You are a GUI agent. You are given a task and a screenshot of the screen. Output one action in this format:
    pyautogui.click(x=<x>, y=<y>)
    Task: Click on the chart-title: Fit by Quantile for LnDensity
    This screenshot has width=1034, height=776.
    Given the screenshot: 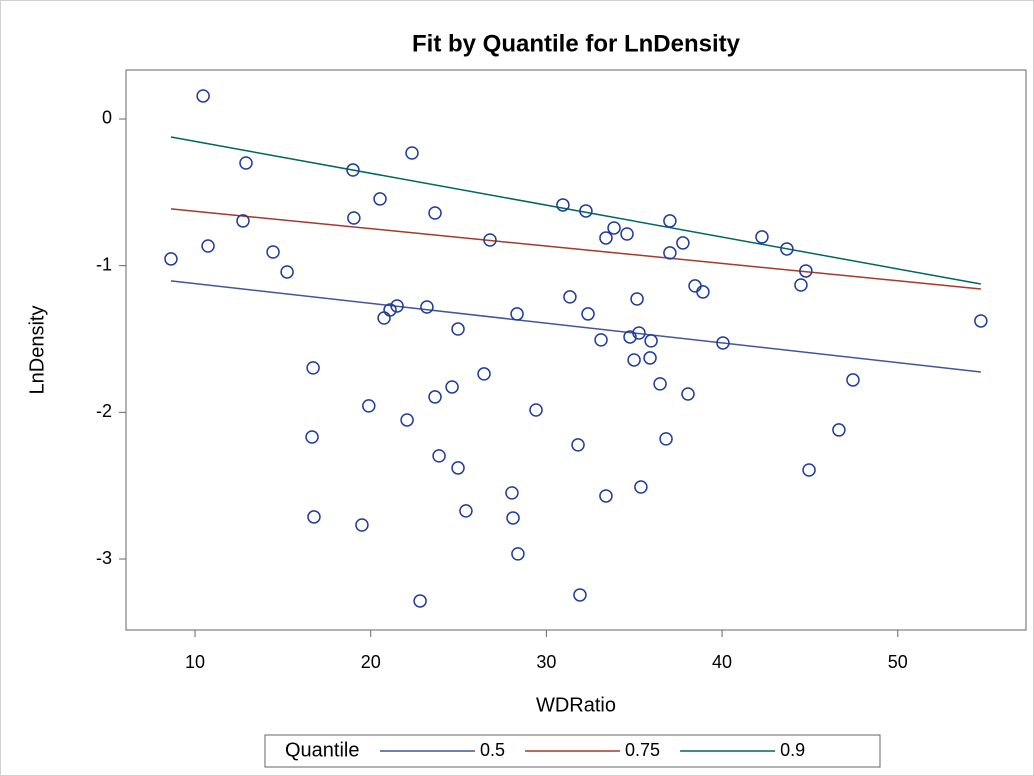 What is the action you would take?
    pyautogui.click(x=576, y=43)
    